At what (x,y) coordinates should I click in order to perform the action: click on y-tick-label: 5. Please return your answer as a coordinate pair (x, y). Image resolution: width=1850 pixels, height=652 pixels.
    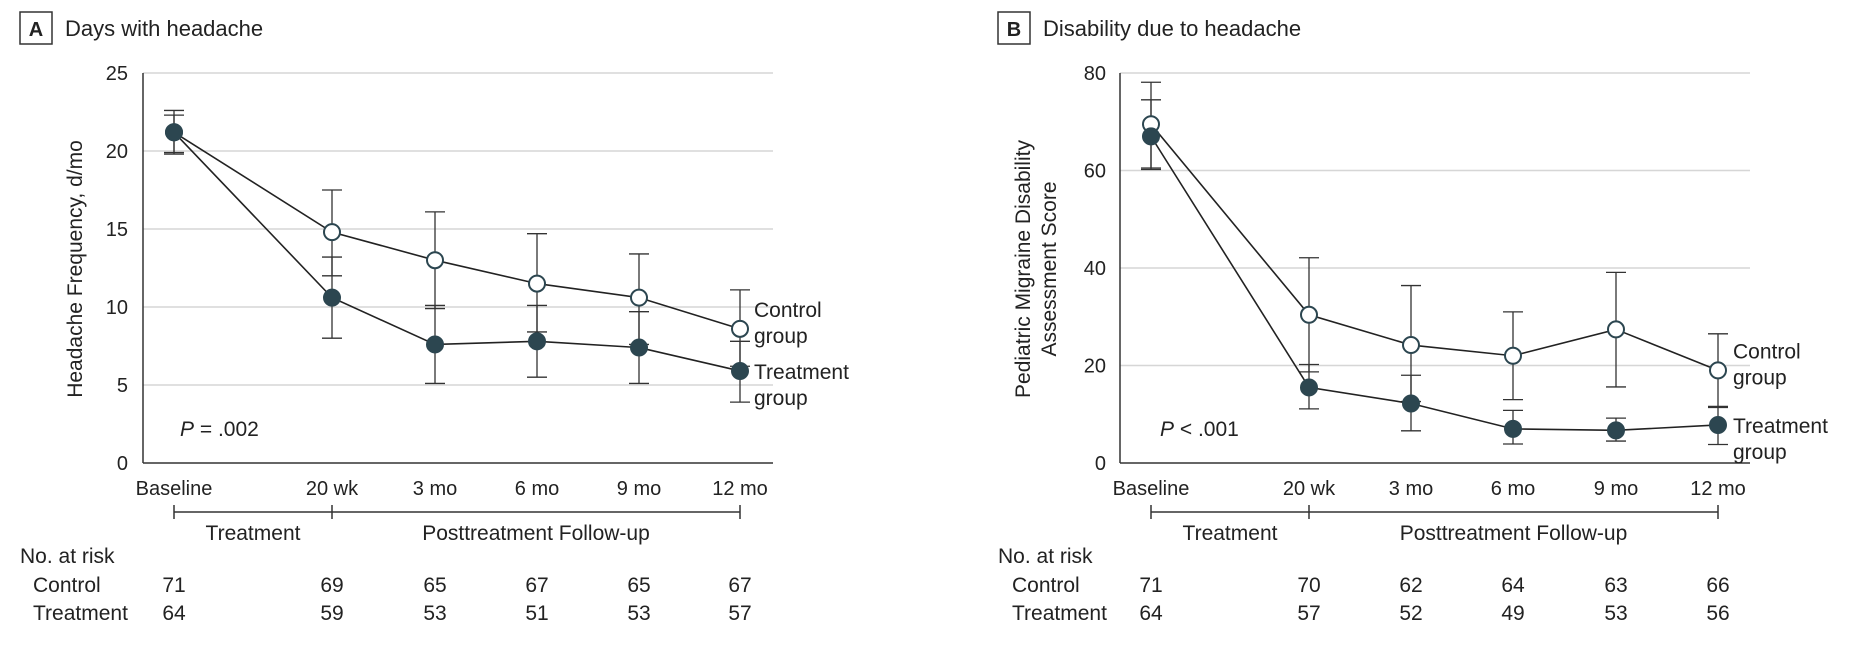
    Looking at the image, I should click on (122, 386).